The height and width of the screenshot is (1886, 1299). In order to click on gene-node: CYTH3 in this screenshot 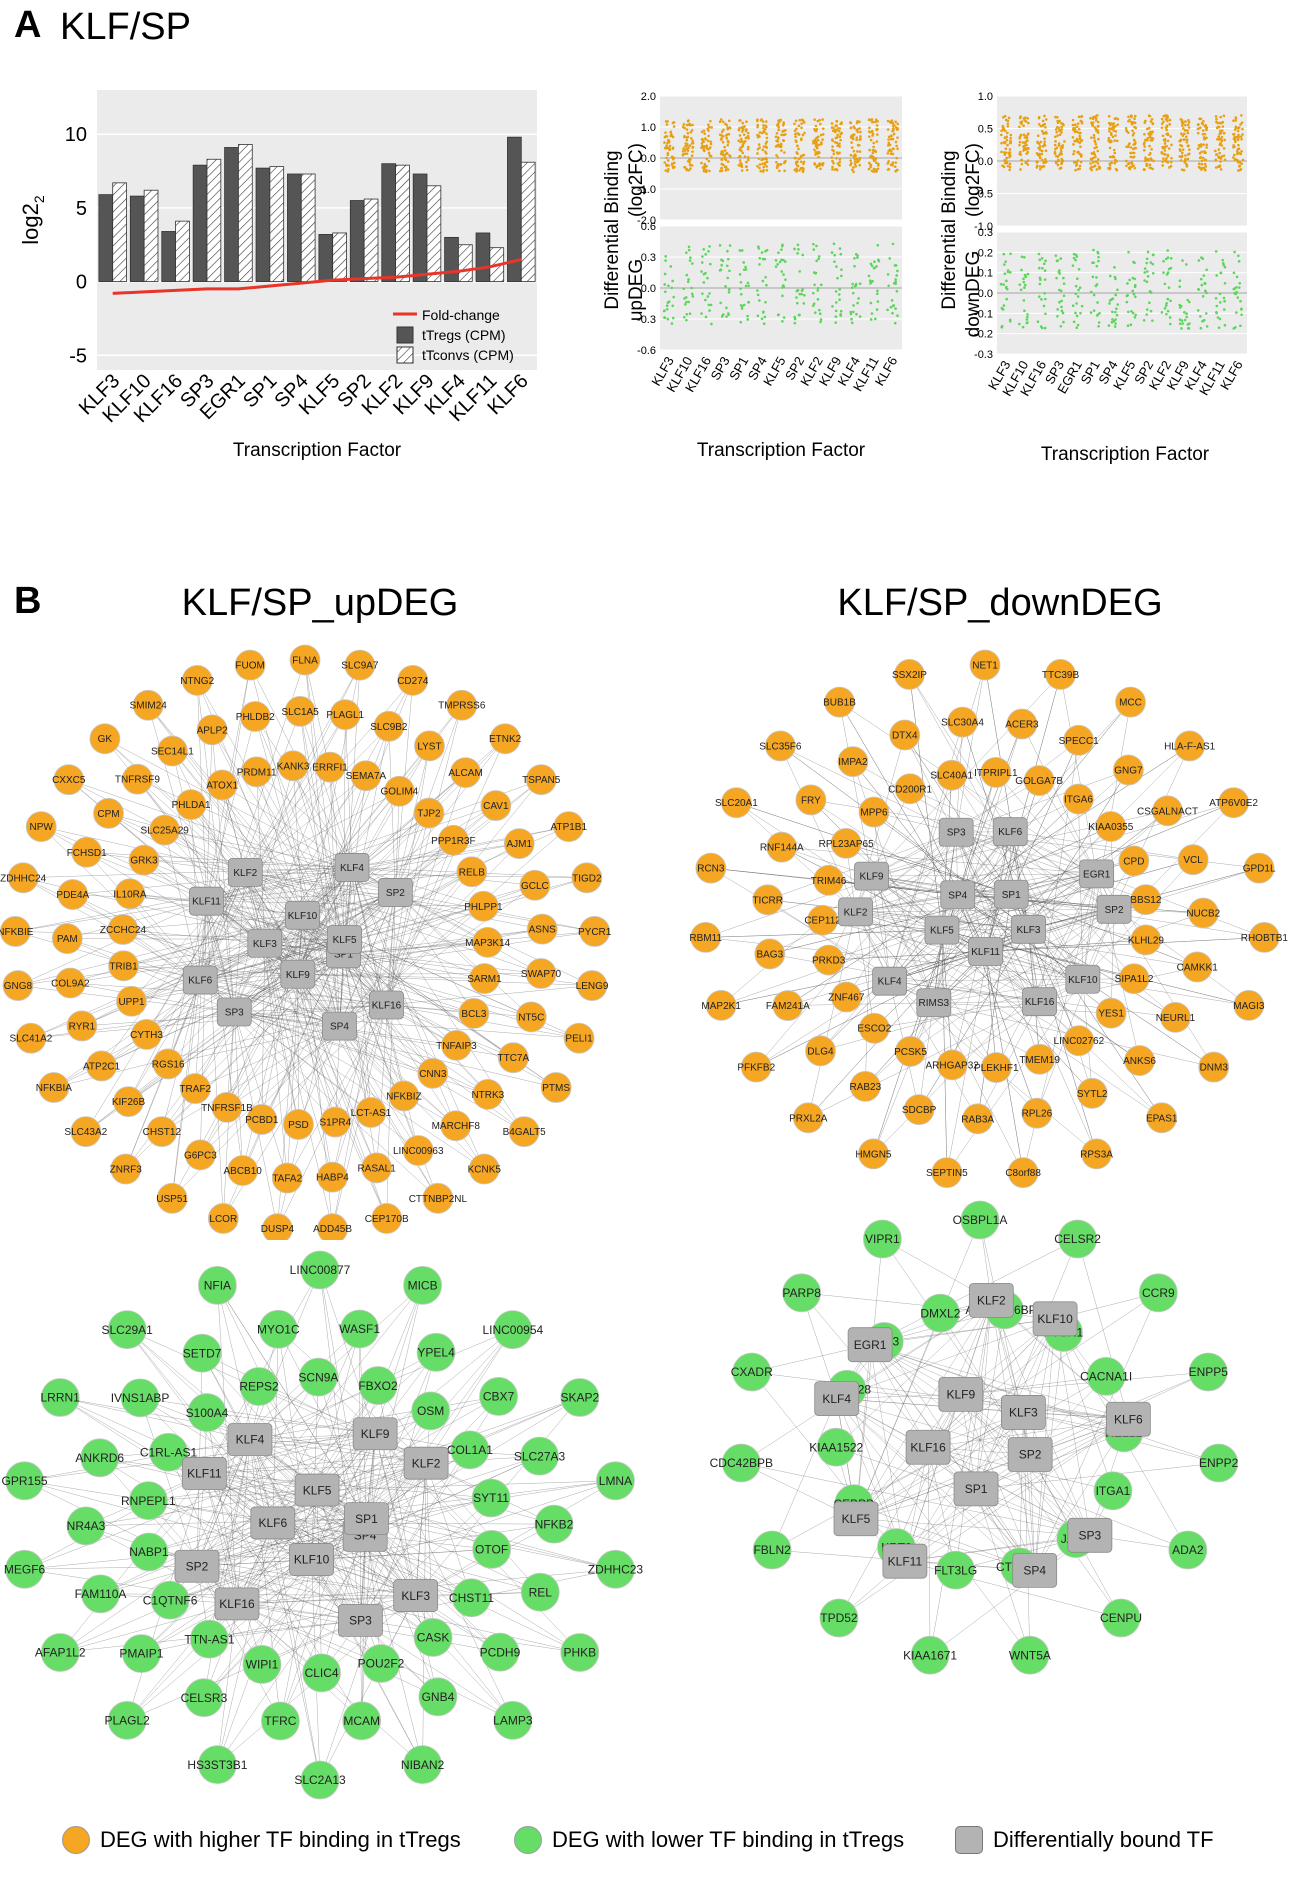, I will do `click(146, 1034)`.